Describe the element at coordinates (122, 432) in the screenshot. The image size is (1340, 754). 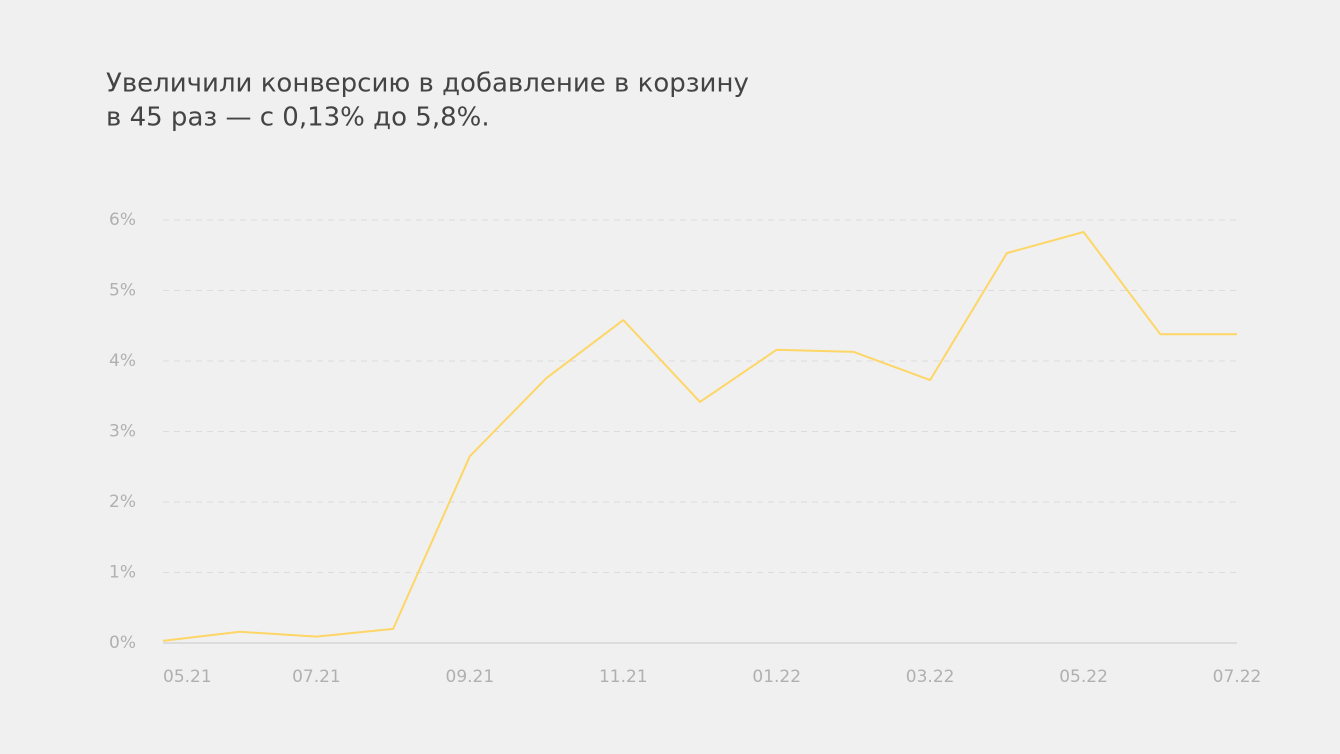
I see `y-tick-label: 3%` at that location.